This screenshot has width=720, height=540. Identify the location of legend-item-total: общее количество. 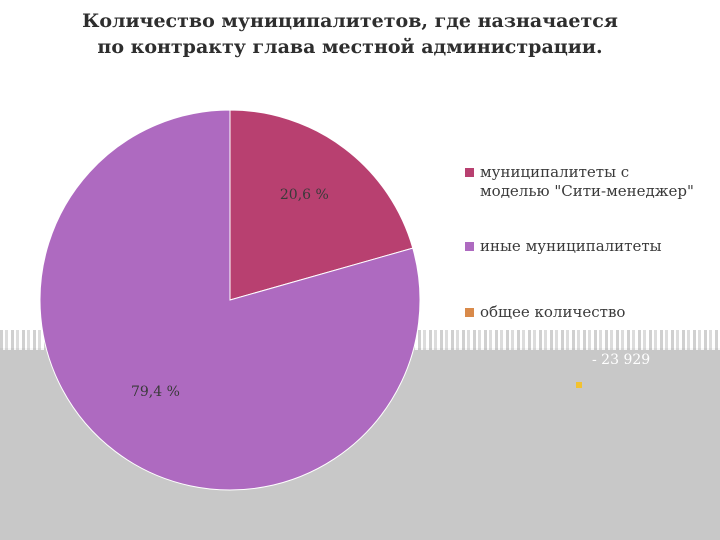
(580, 312).